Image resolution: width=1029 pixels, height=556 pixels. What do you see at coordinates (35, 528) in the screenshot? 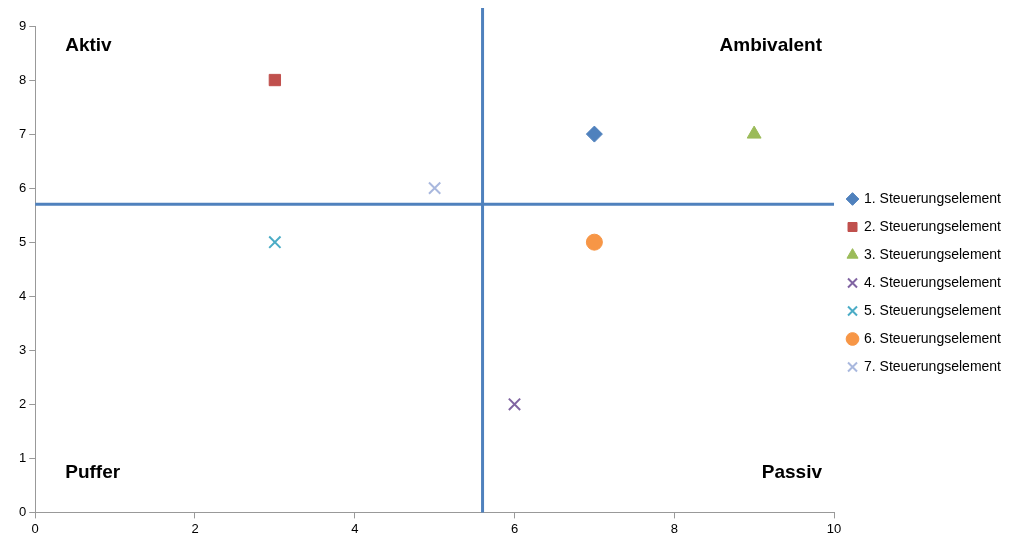
I see `x-tick-label: 0` at bounding box center [35, 528].